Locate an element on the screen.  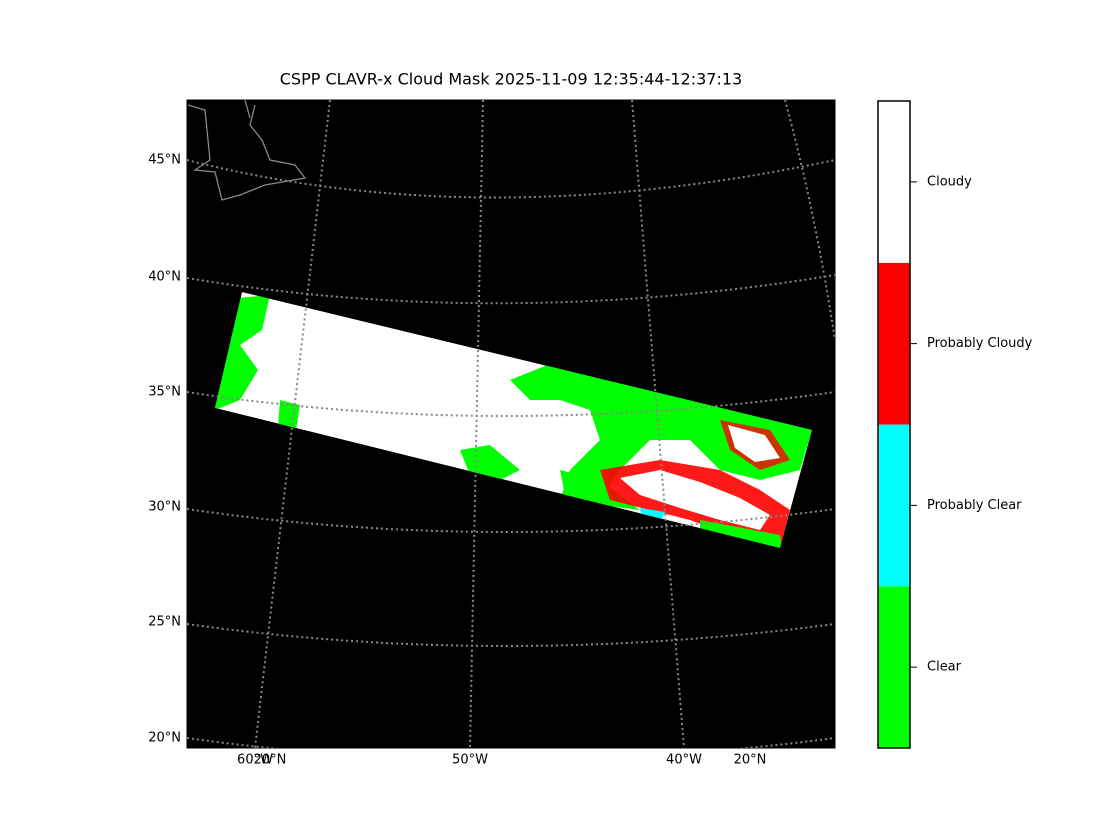
colorbar-label: Probably Cloudy is located at coordinates (980, 343).